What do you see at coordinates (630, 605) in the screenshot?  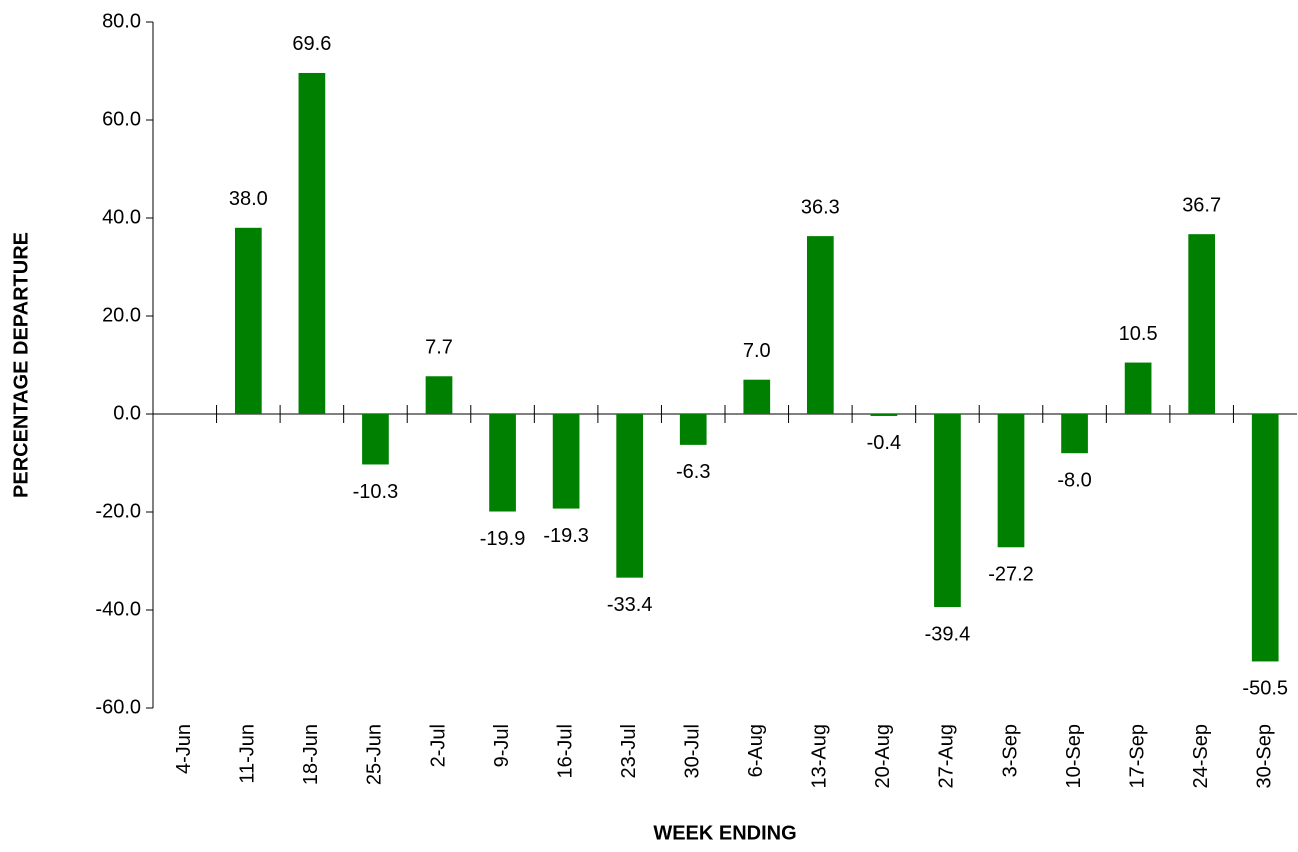 I see `value-label: -33.4` at bounding box center [630, 605].